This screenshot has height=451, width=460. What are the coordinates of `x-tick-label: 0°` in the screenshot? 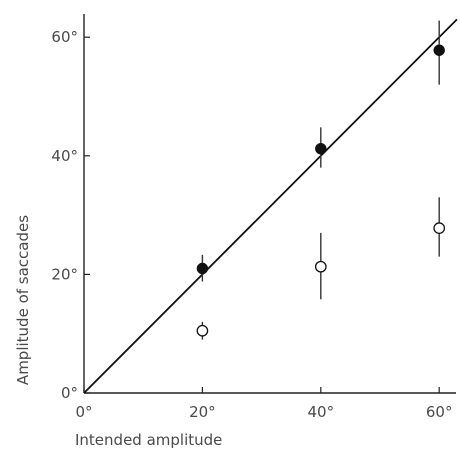 It's located at (83, 412).